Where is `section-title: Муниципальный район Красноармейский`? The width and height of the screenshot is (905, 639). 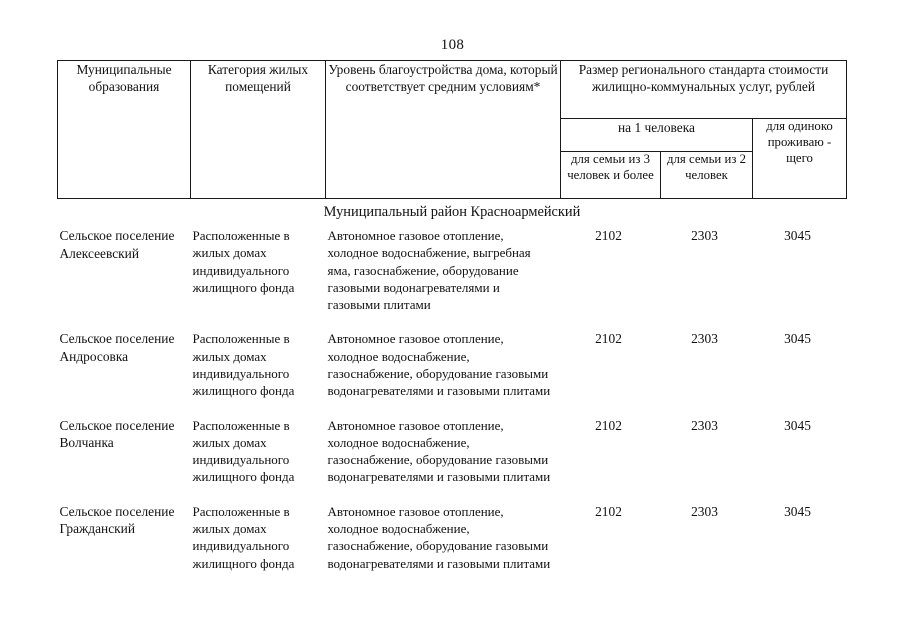 section-title: Муниципальный район Красноармейский is located at coordinates (452, 212).